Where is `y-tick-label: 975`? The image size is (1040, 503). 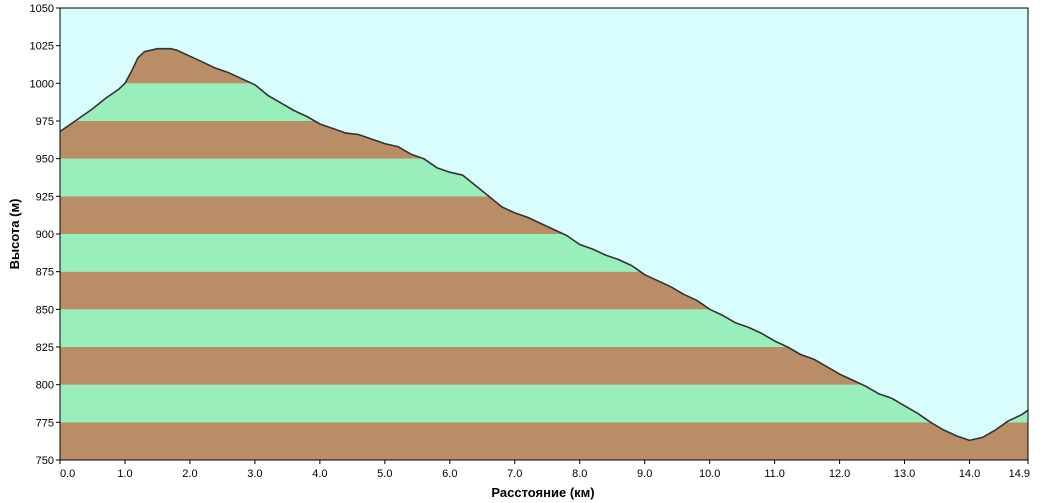
y-tick-label: 975 is located at coordinates (45, 122).